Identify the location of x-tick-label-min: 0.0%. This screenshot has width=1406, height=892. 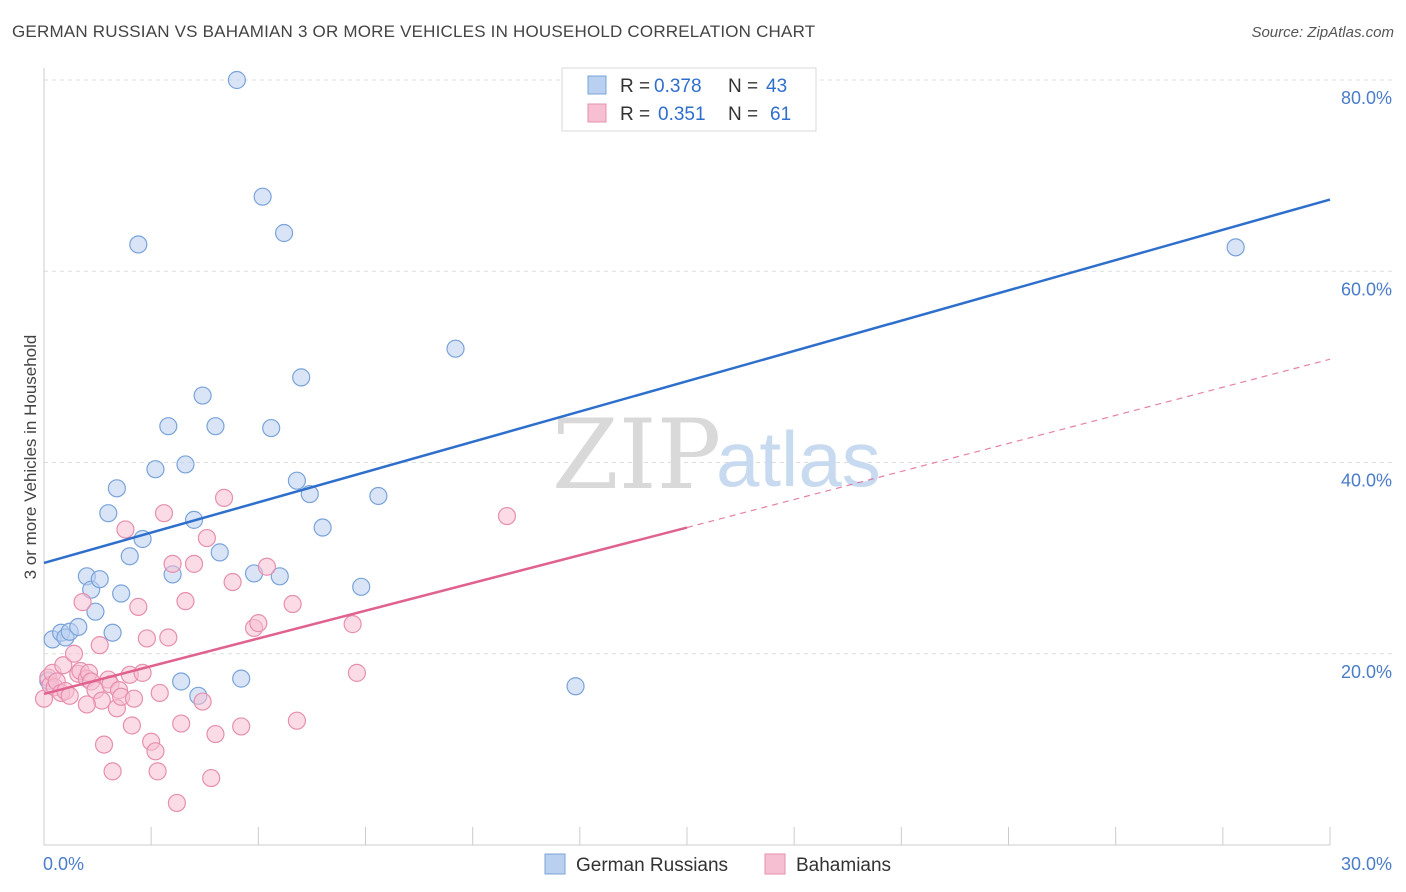
(63, 864).